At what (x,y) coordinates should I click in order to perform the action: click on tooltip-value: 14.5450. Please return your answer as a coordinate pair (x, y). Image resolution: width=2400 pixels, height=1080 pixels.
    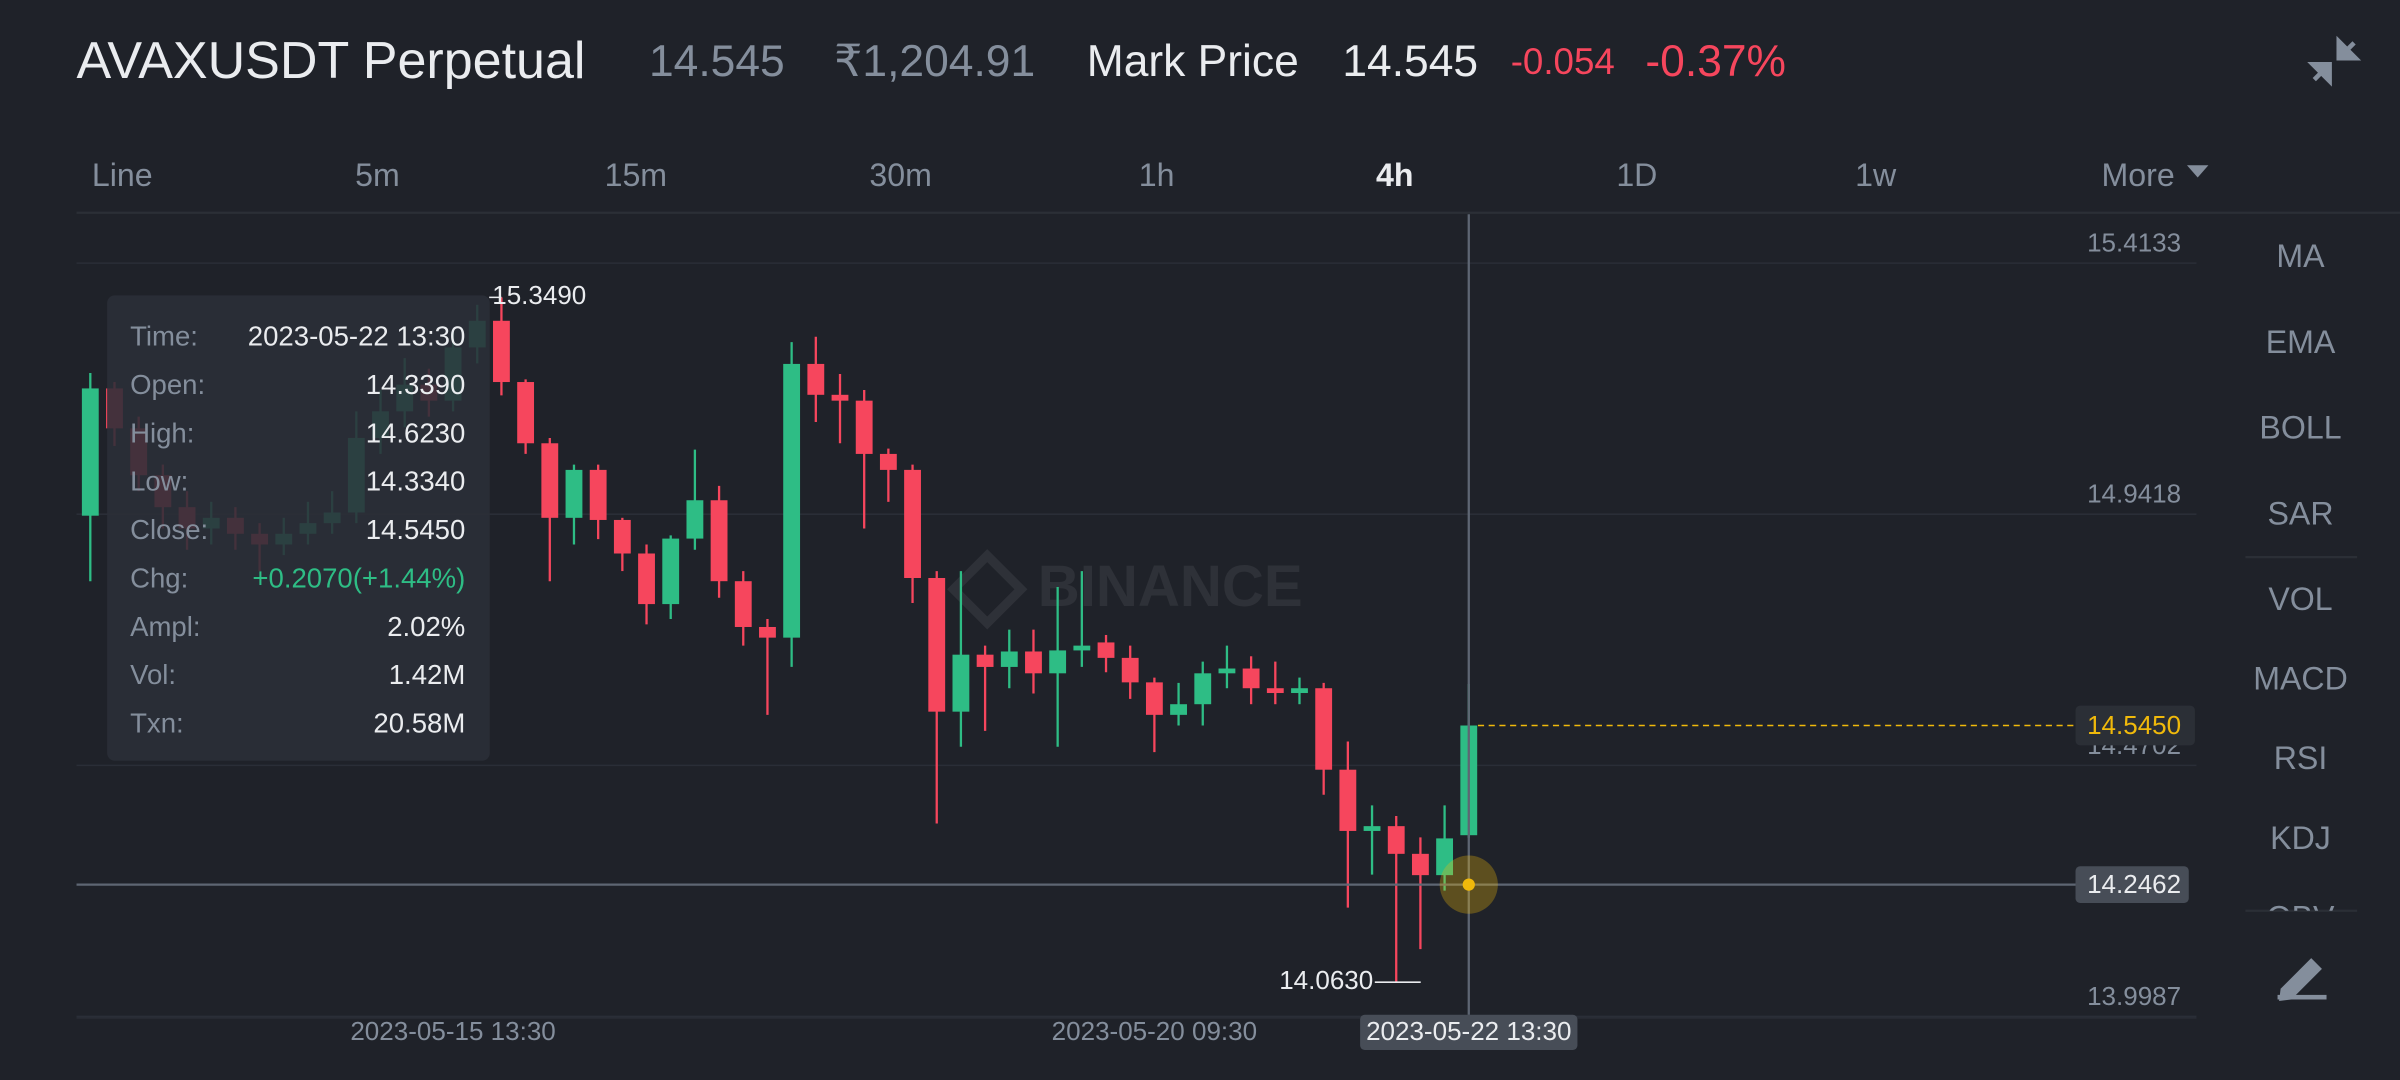
    Looking at the image, I should click on (416, 529).